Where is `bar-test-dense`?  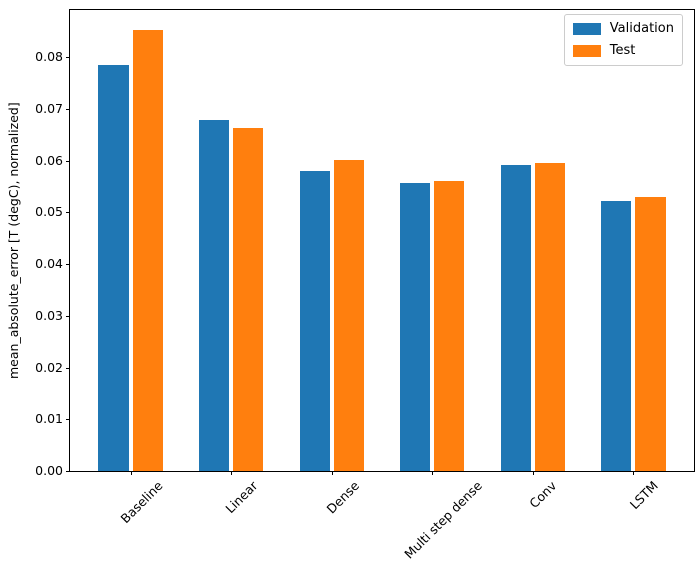
bar-test-dense is located at coordinates (348, 315).